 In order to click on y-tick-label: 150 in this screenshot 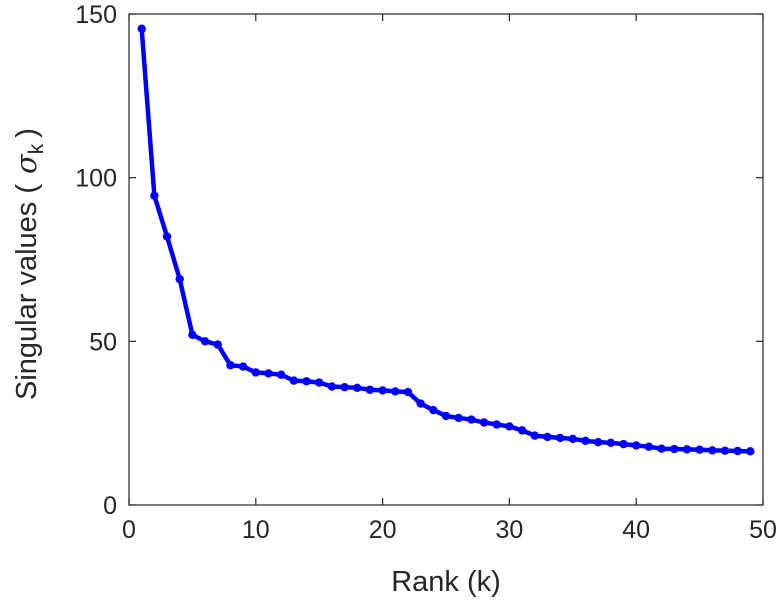, I will do `click(96, 15)`.